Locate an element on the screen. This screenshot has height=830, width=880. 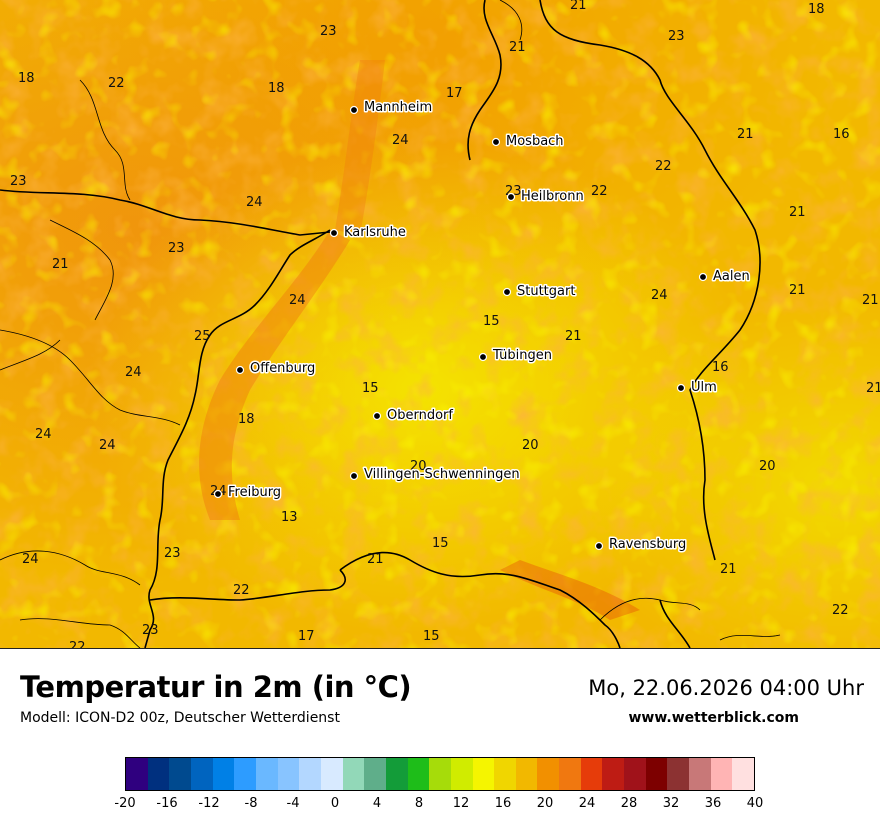
temperature-label: 15 is located at coordinates (431, 636).